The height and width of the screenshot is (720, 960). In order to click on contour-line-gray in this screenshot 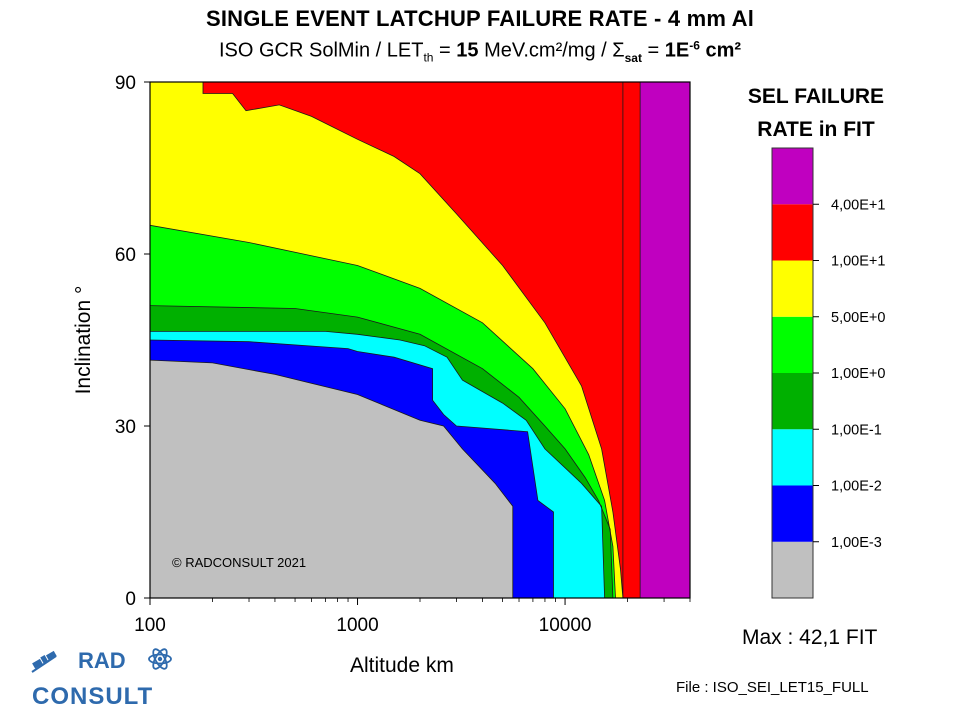, I will do `click(331, 478)`.